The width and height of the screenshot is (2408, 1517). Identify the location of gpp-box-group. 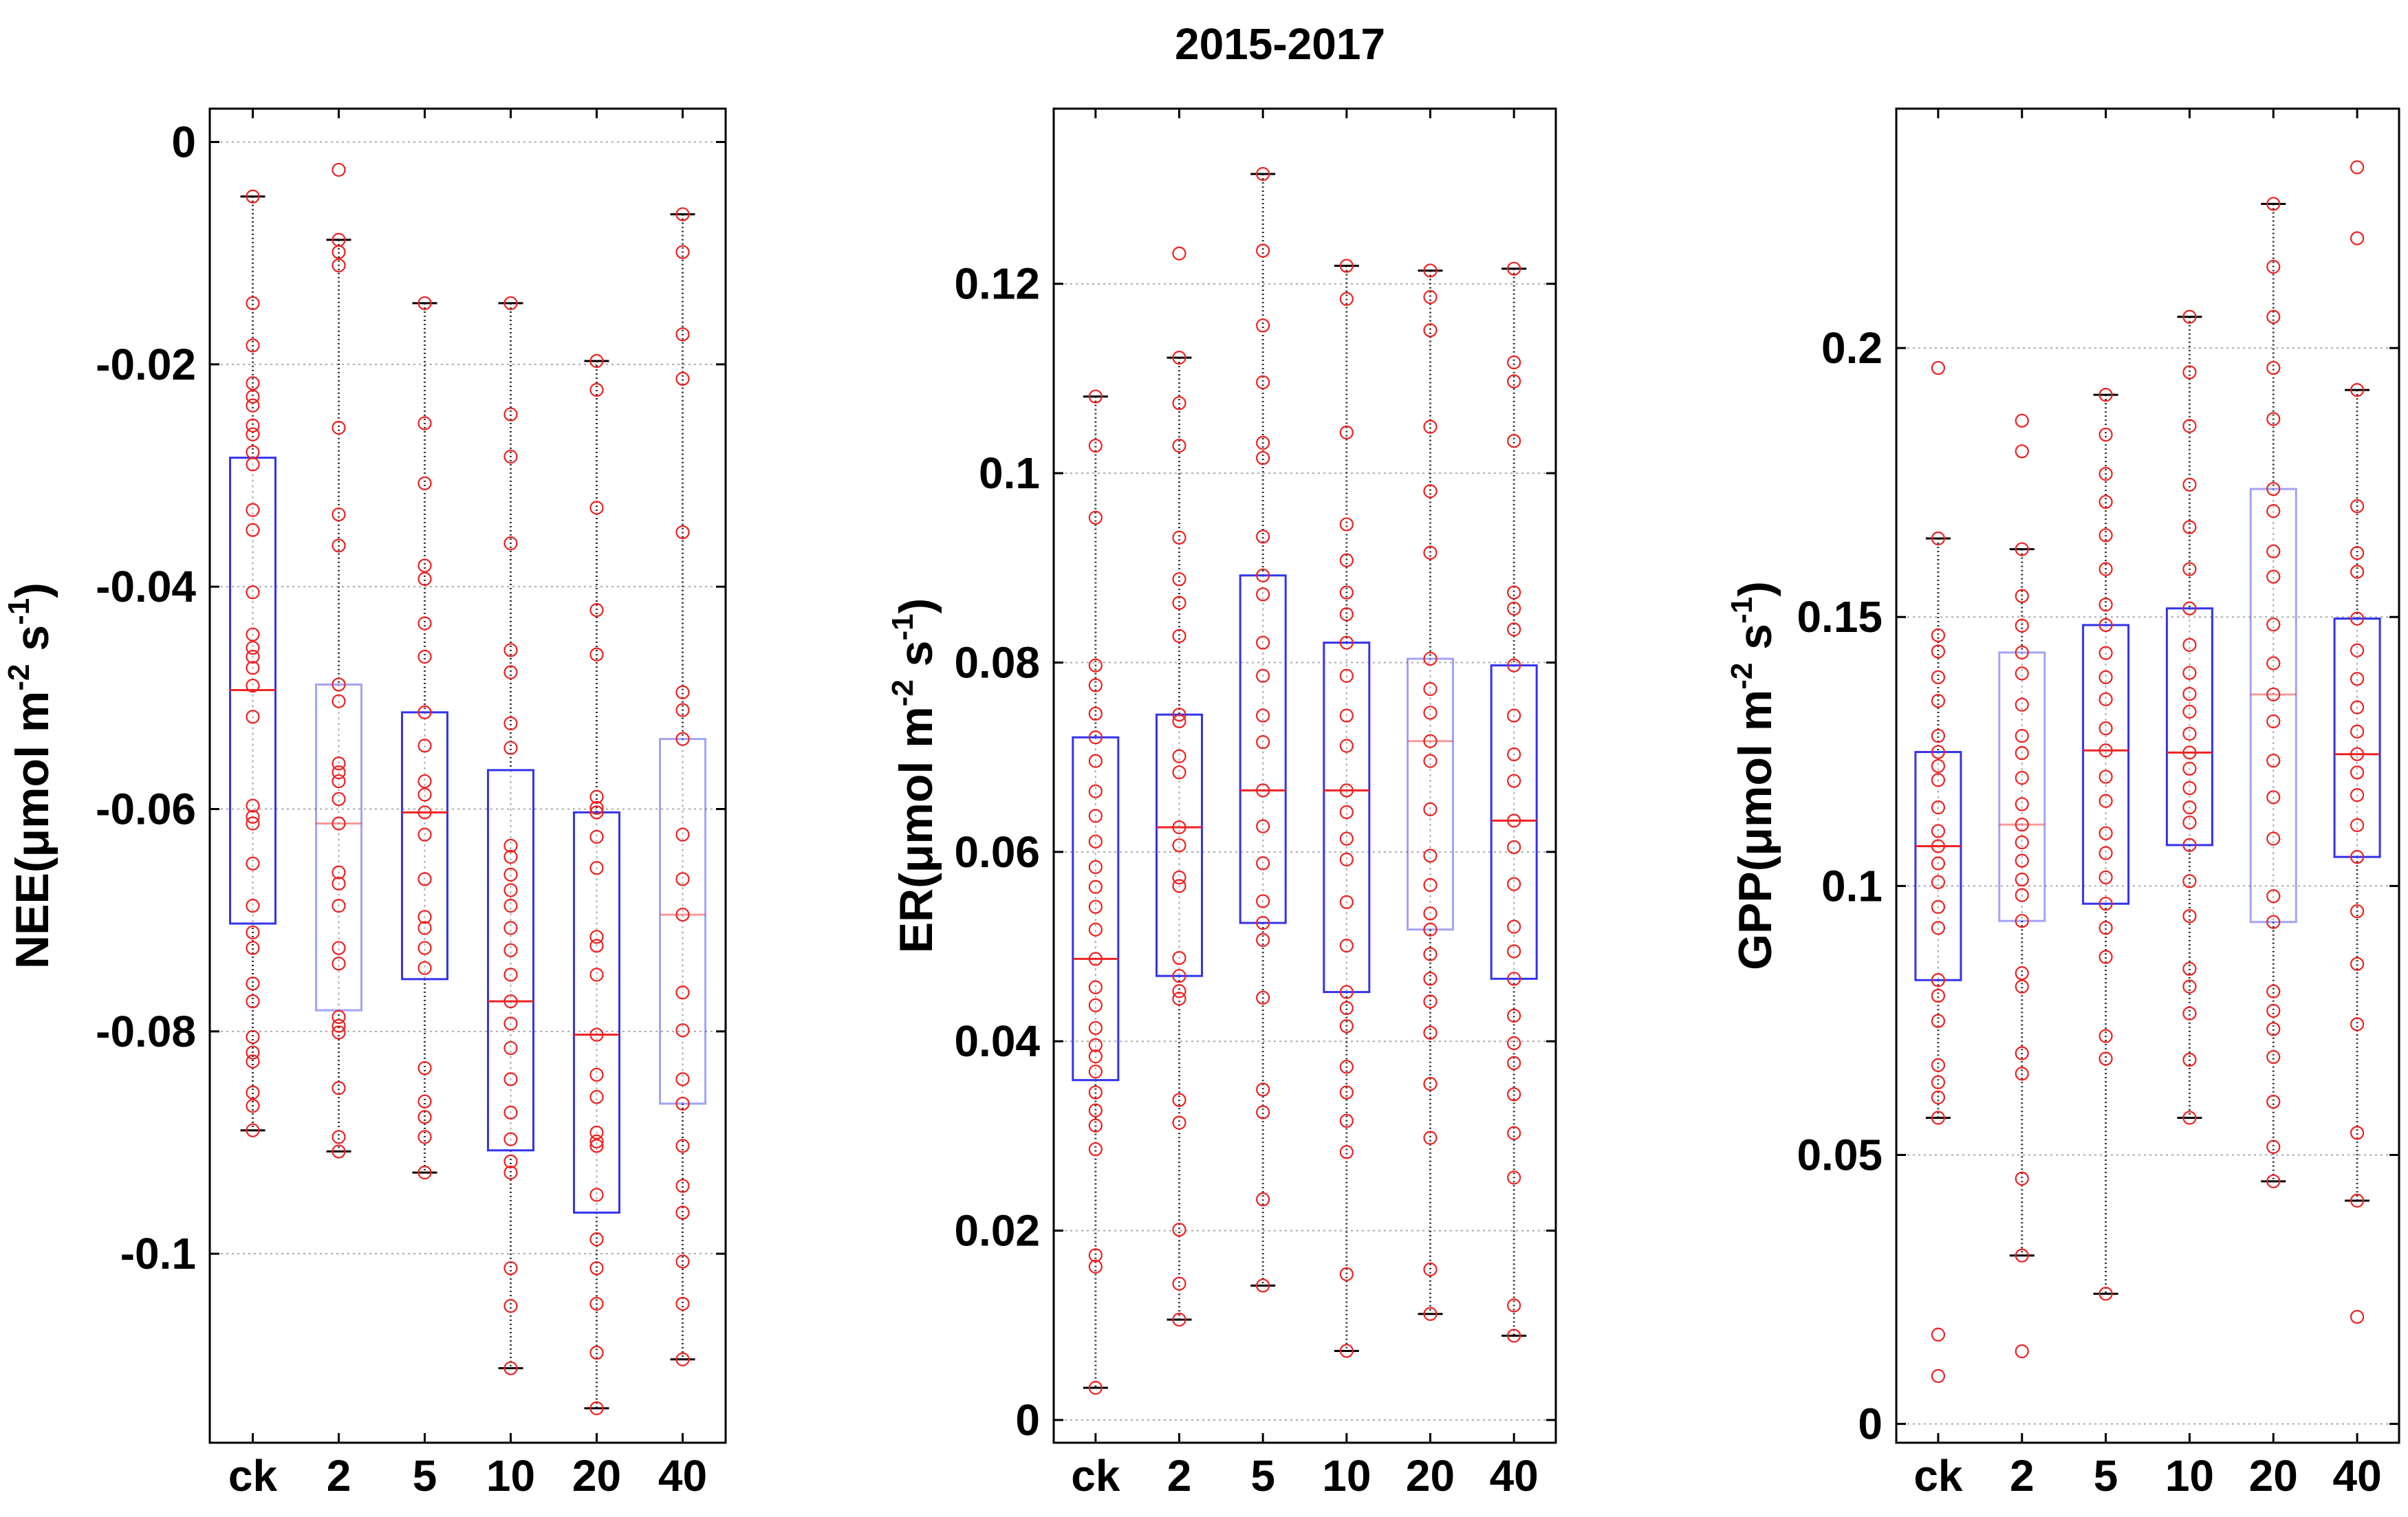
(2106, 844).